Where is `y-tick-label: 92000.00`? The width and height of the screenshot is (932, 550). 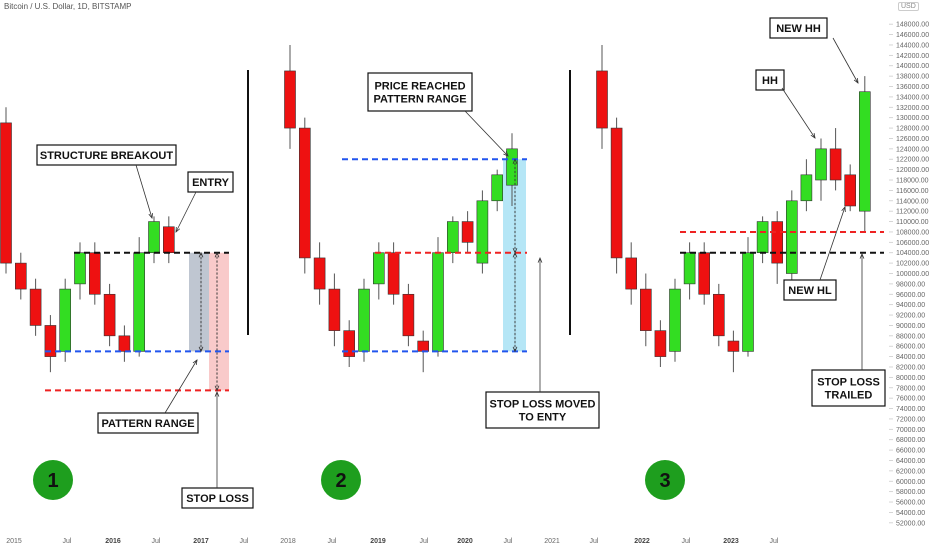
y-tick-label: 92000.00 is located at coordinates (910, 316).